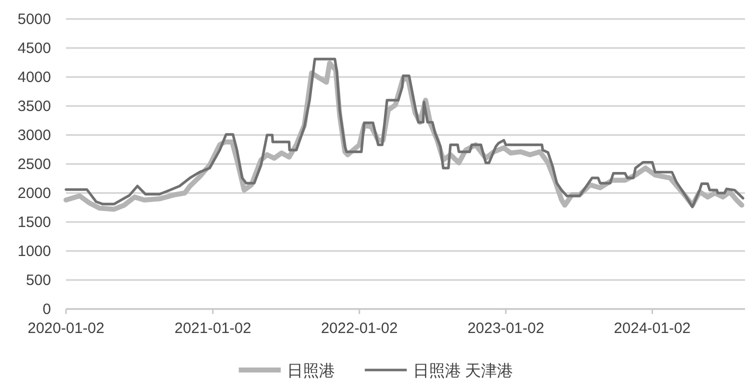  What do you see at coordinates (310, 371) in the screenshot?
I see `legend-label: 日照港` at bounding box center [310, 371].